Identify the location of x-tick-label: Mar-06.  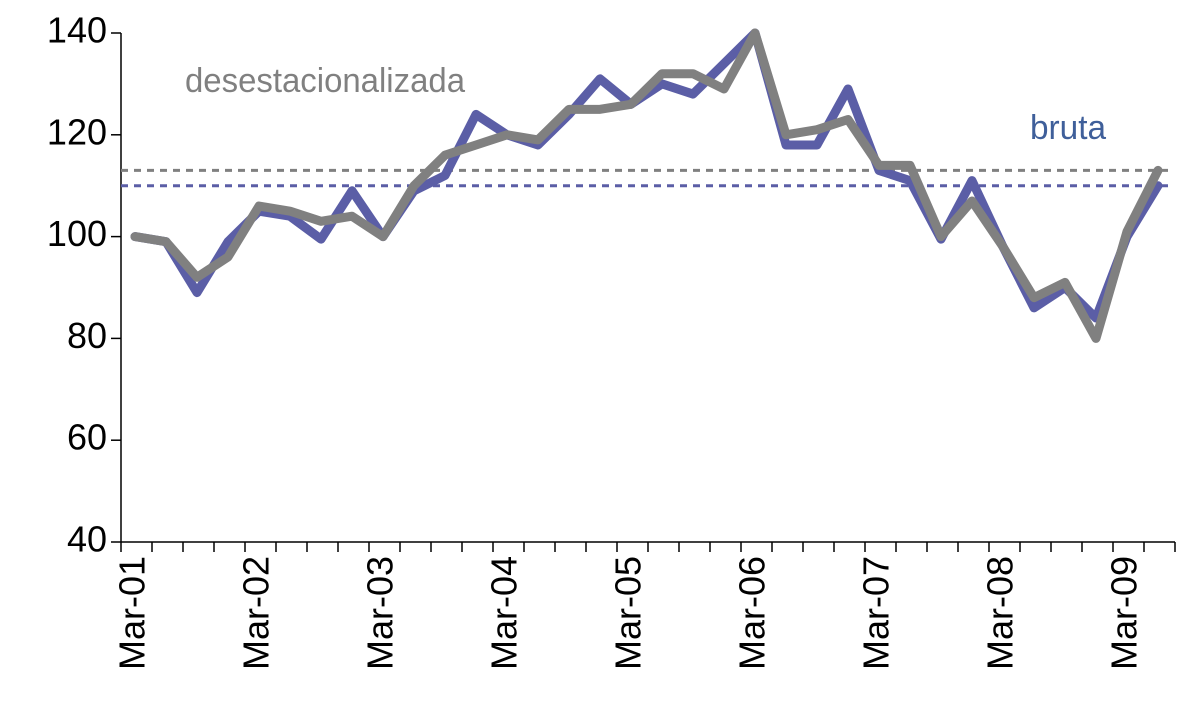
(752, 613).